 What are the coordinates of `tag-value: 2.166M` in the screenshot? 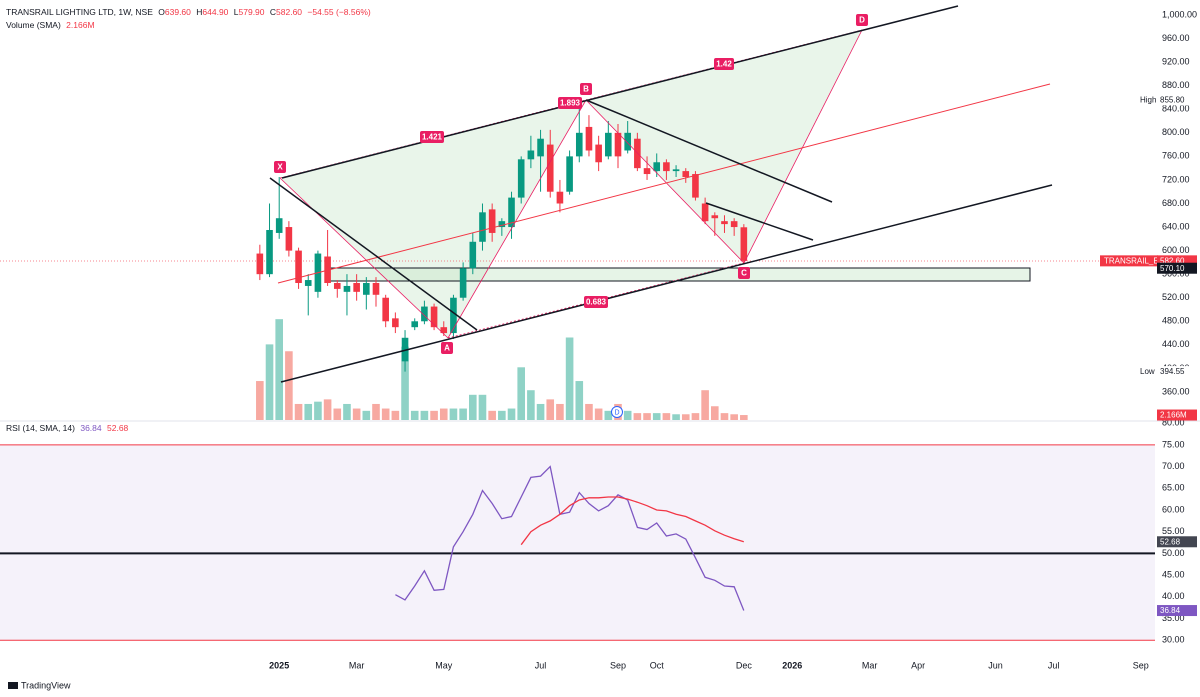 It's located at (1173, 415).